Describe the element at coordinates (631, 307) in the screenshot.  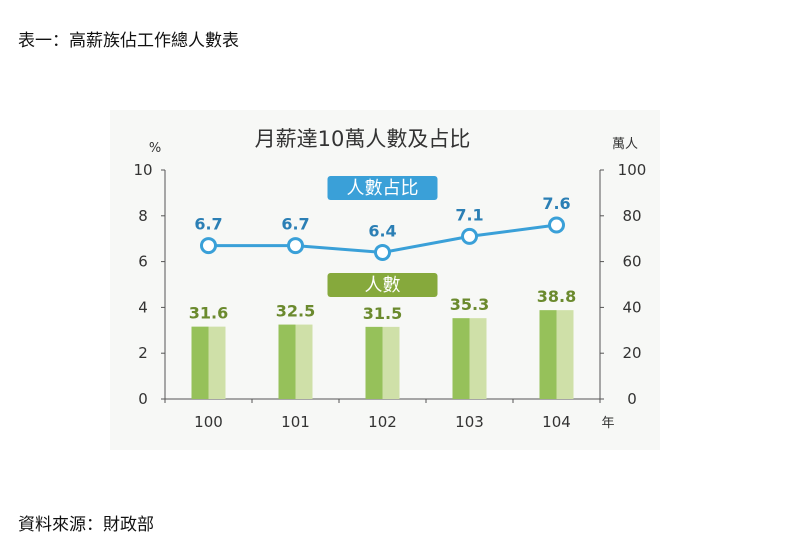
I see `right-tick-label: 40` at that location.